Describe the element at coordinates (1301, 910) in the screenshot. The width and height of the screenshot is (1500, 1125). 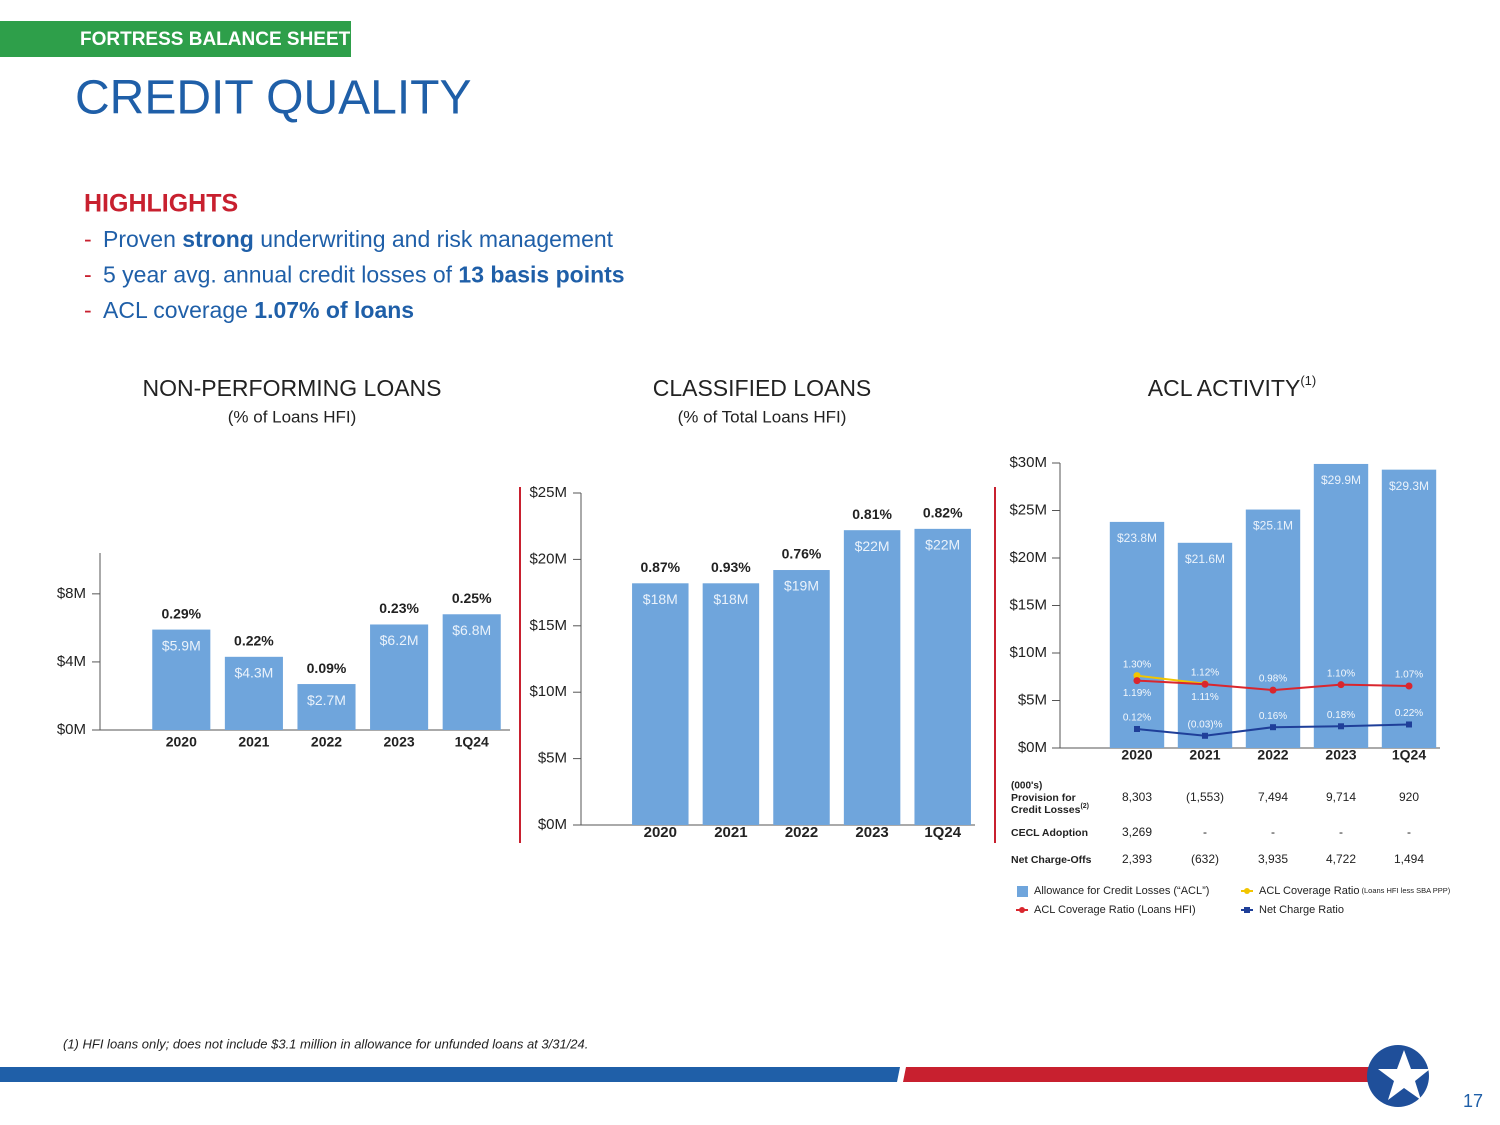
I see `legend-label-text: Net Charge Ratio` at that location.